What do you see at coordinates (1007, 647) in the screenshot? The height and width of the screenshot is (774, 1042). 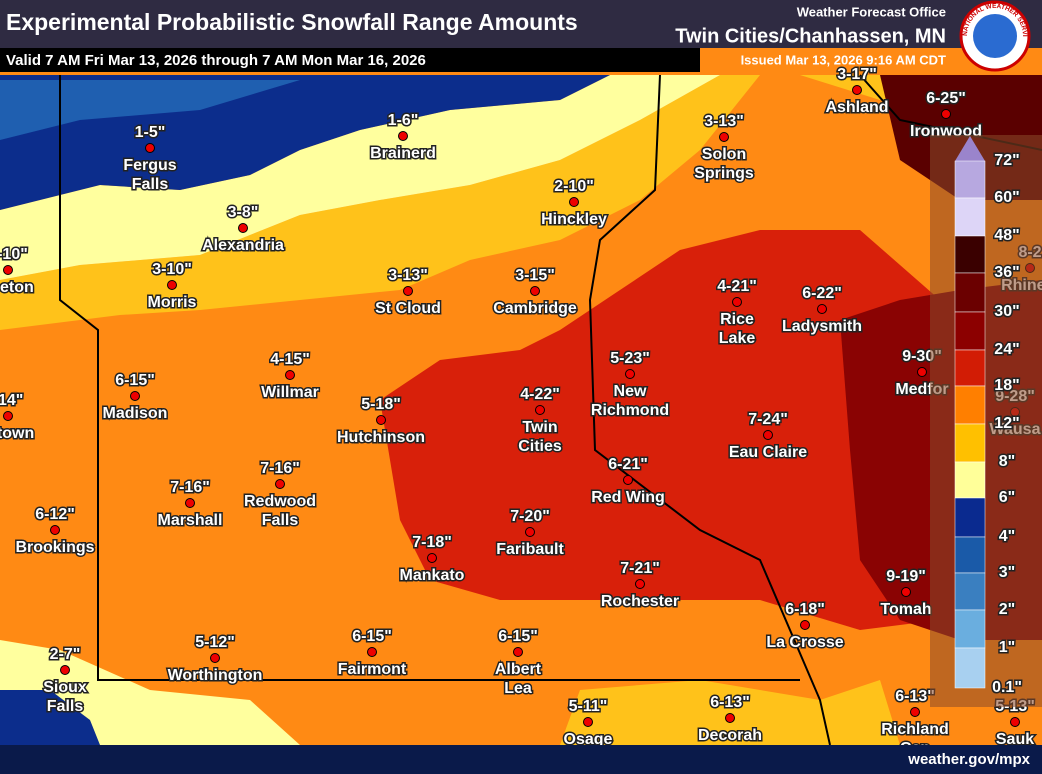 I see `legend-label: 1"` at bounding box center [1007, 647].